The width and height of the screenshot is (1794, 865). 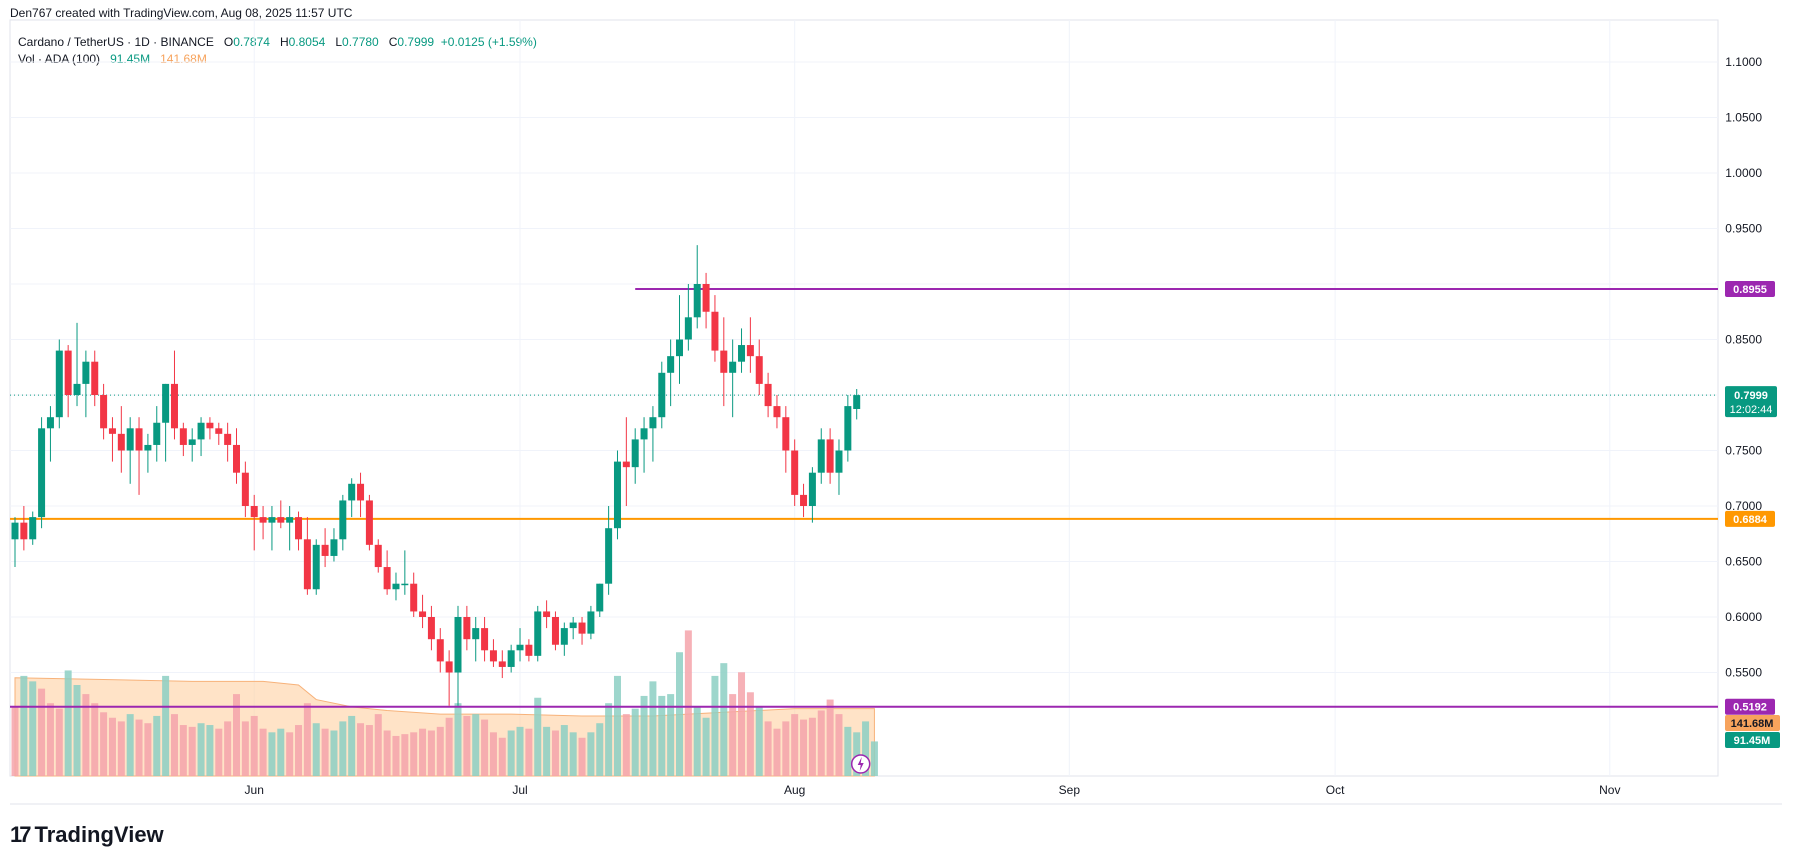 I want to click on tradingview-logo-icon: 17, so click(x=21, y=834).